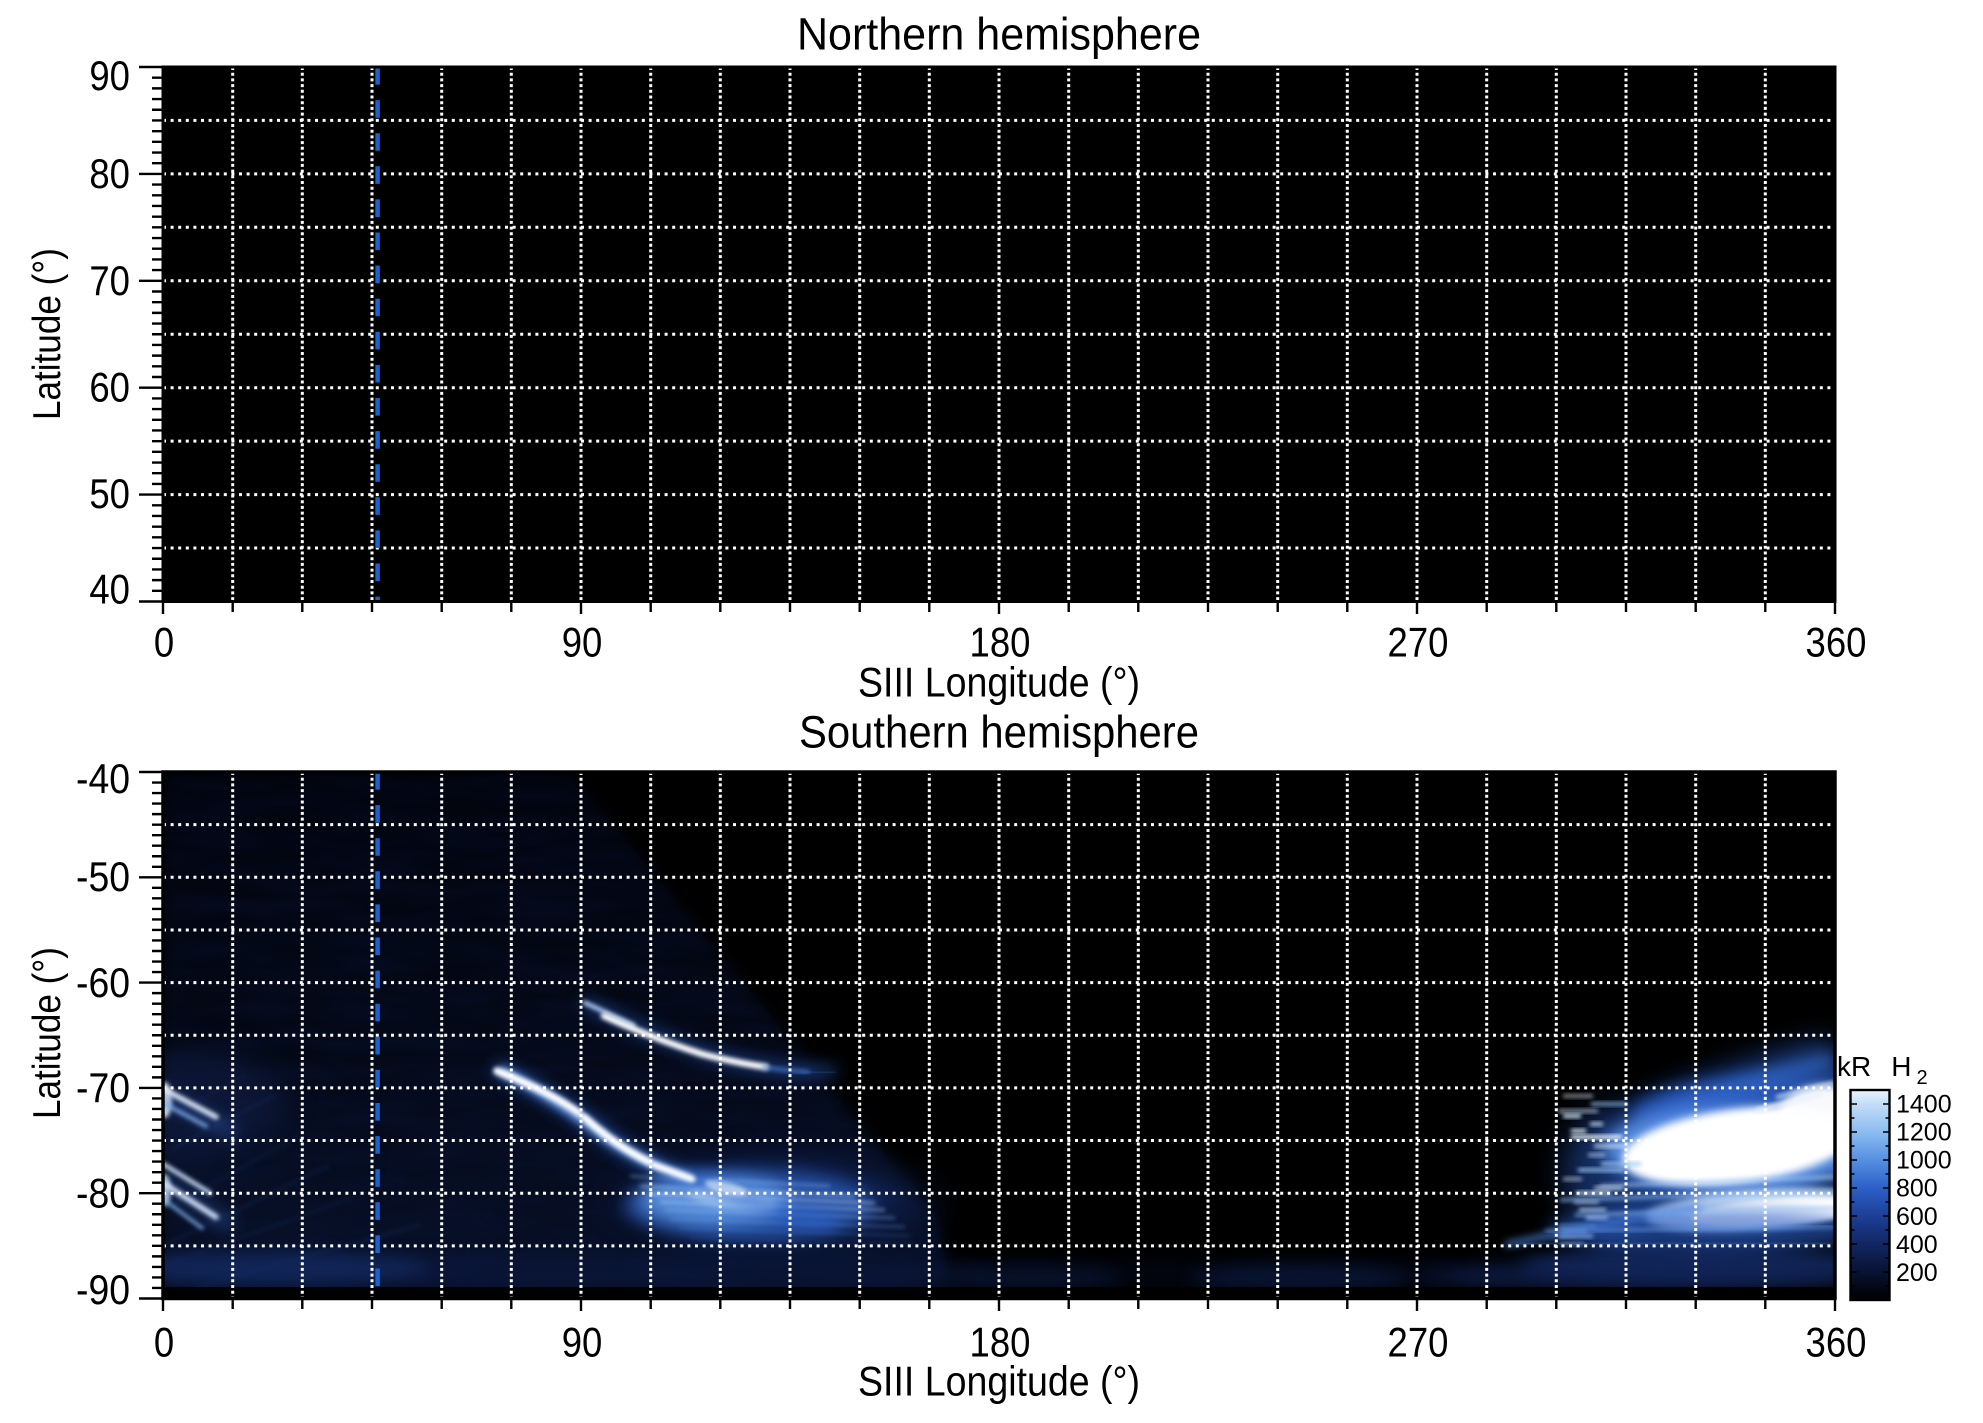 The width and height of the screenshot is (1983, 1423). I want to click on svg-text: 80, so click(109, 173).